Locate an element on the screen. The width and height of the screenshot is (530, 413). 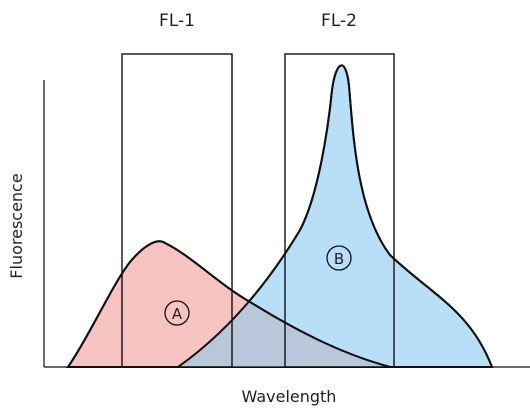
x-axis-label: Wavelength is located at coordinates (289, 396).